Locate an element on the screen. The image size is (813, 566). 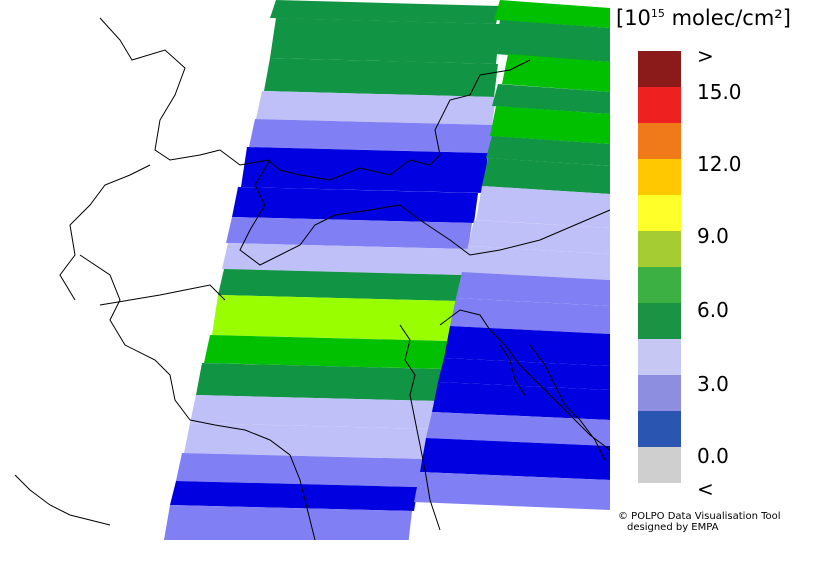
unit-label: [1015 molec/cm²] is located at coordinates (703, 18).